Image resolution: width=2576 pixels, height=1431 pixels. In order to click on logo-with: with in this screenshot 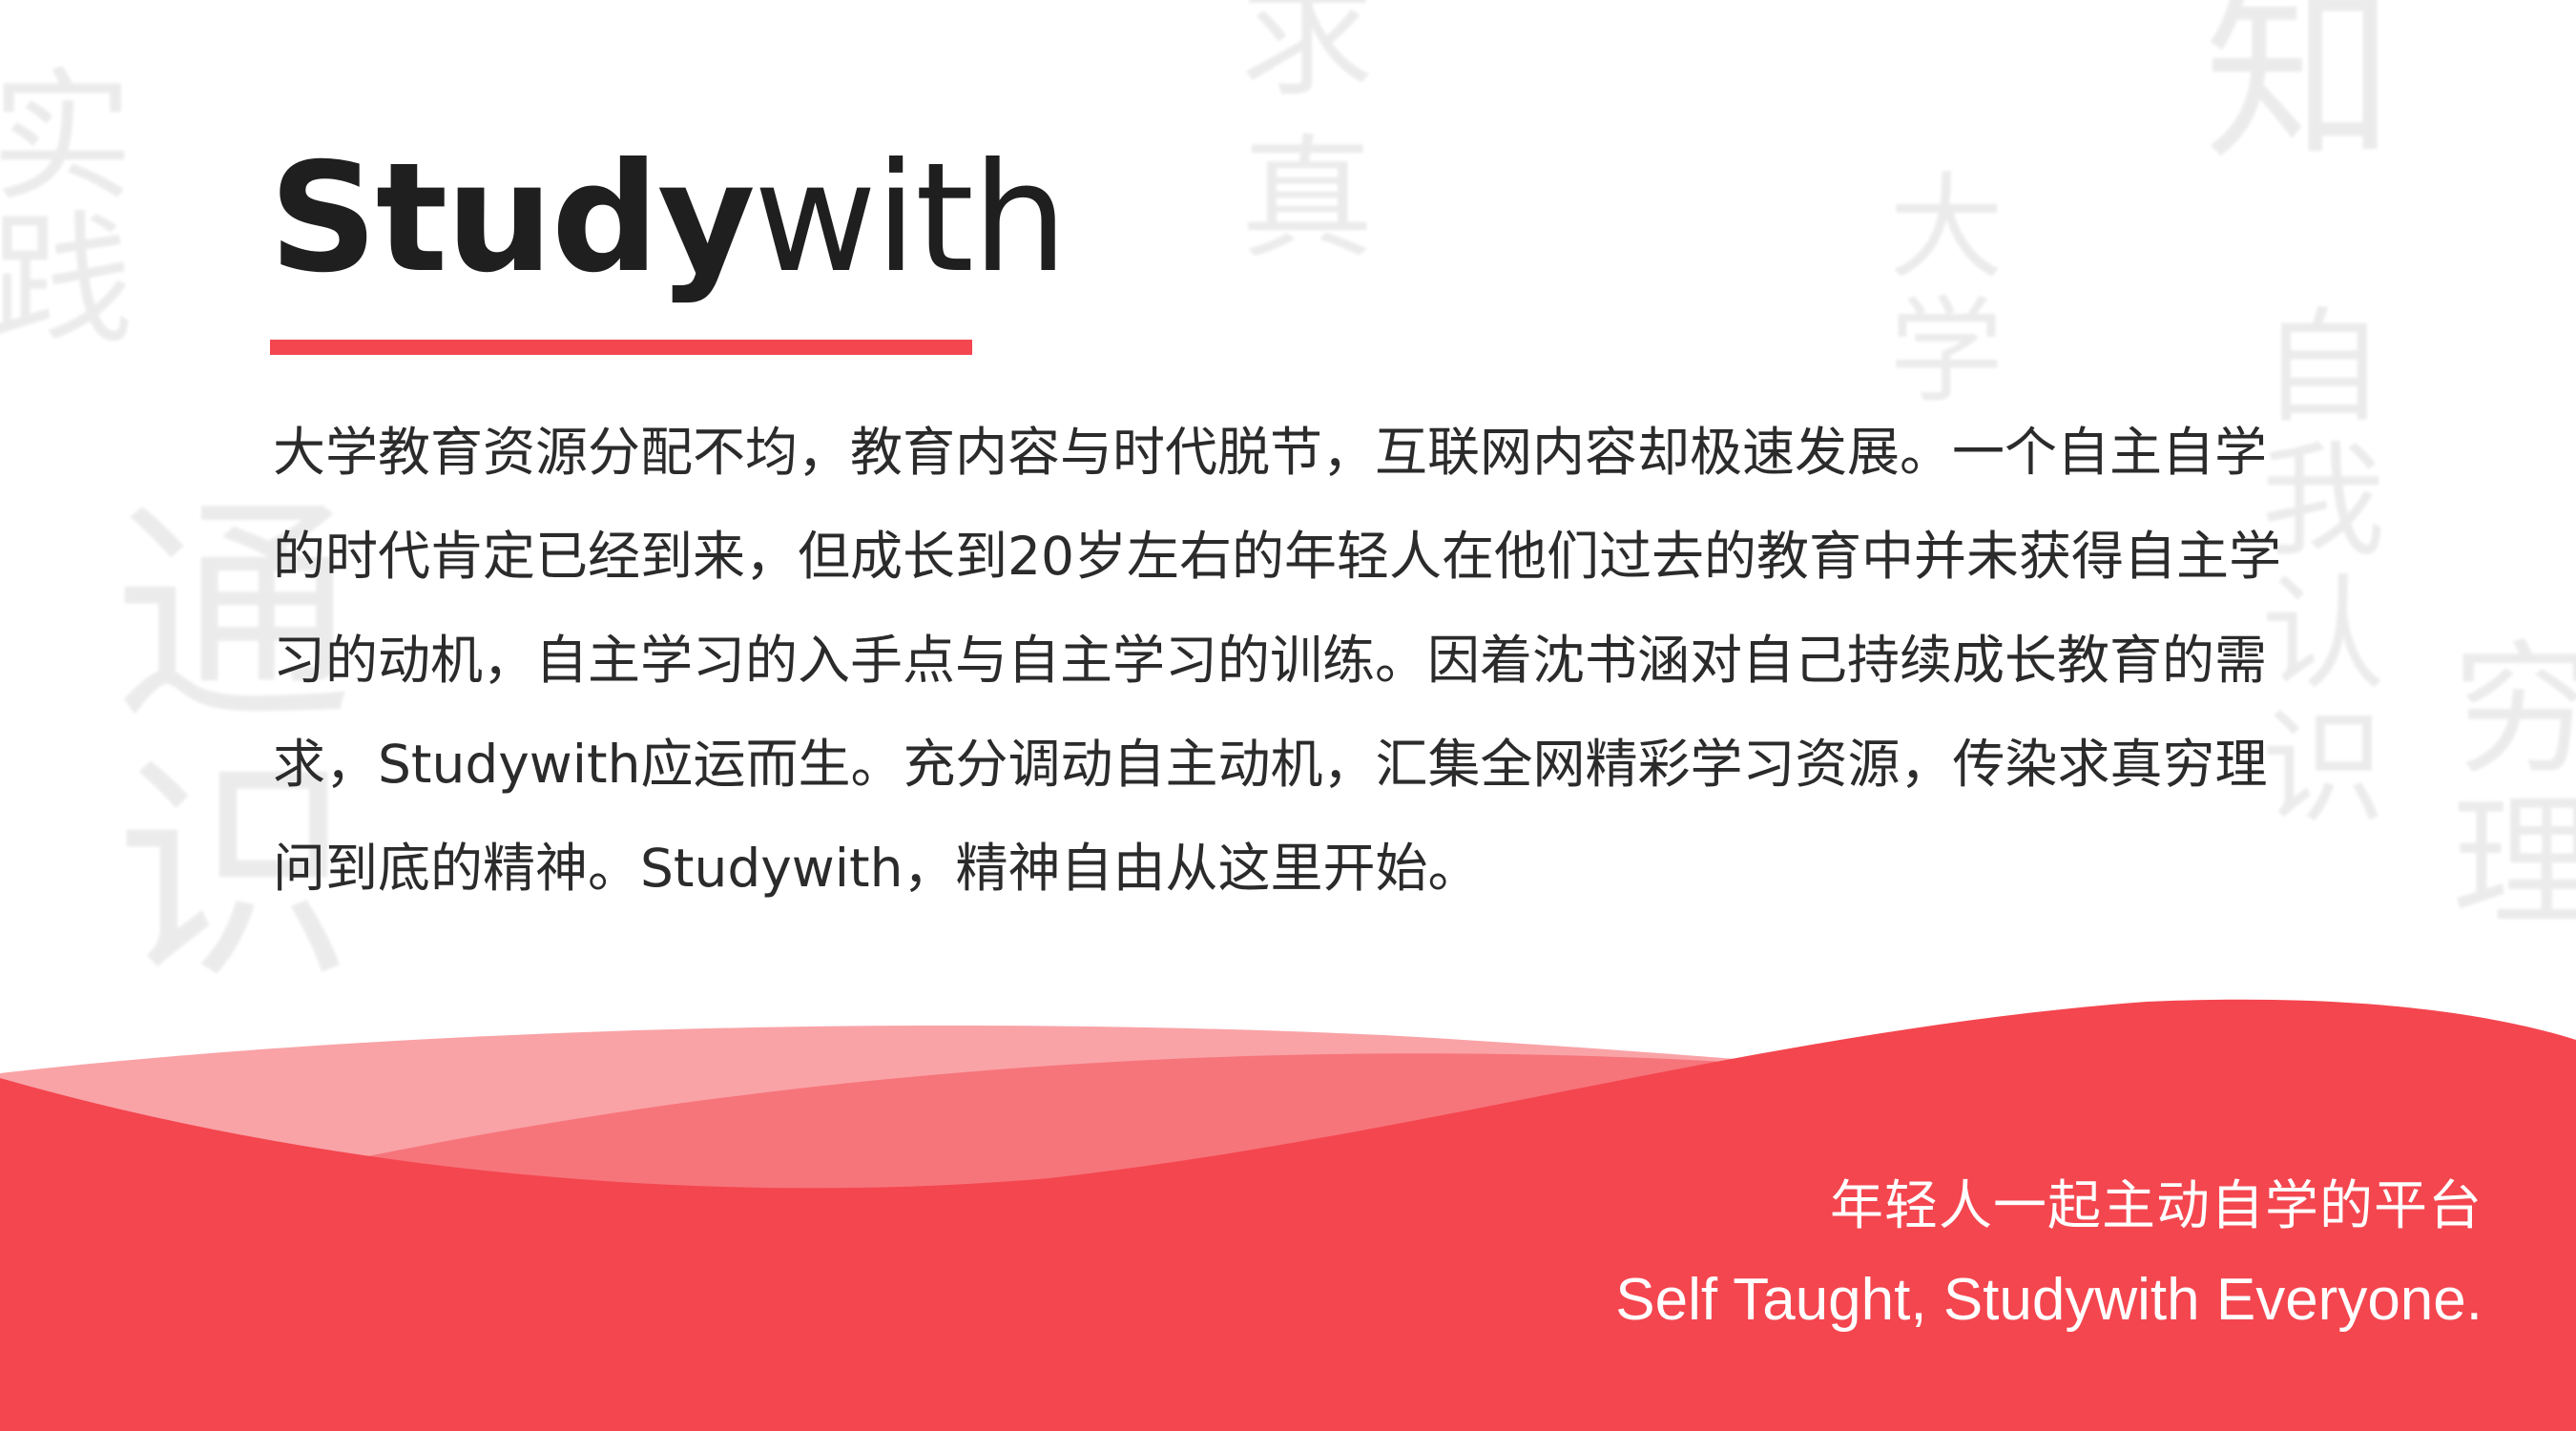, I will do `click(910, 218)`.